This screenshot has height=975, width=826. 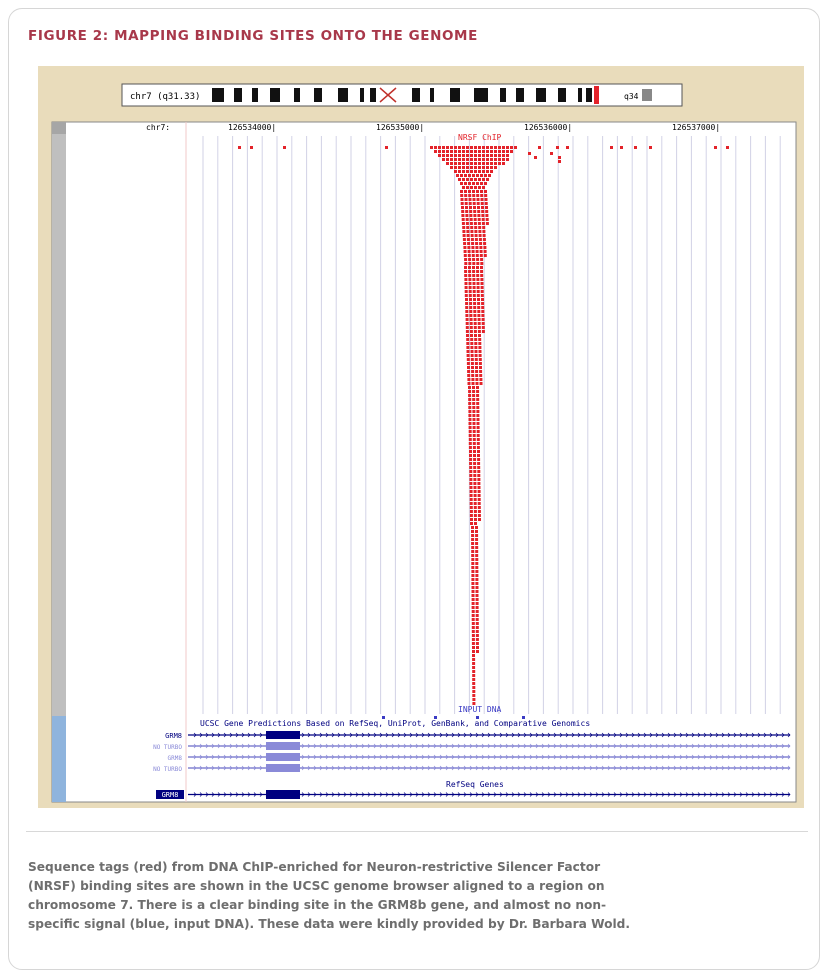 I want to click on track-sidebar-grey, so click(x=59, y=419).